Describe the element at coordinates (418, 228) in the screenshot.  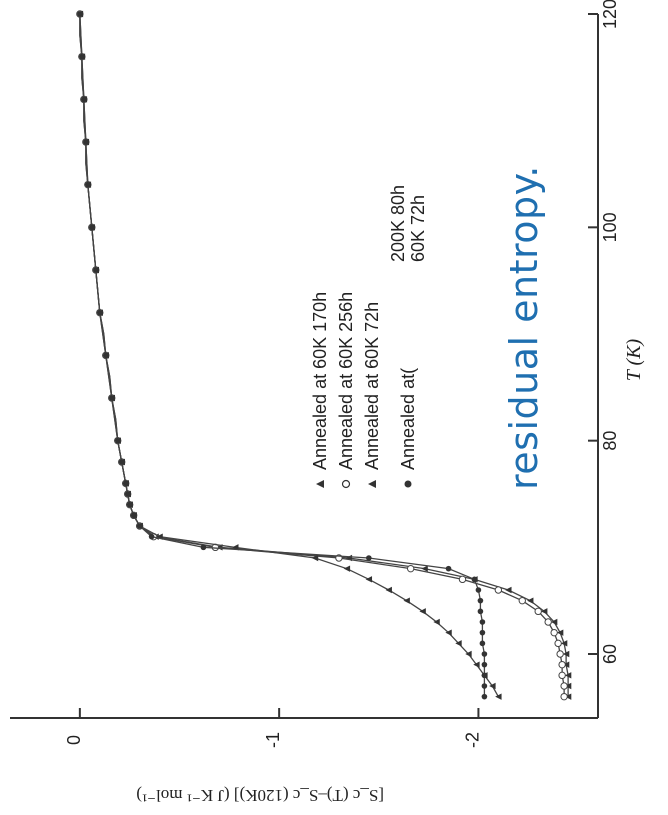
I see `legend-entry-line3: 60K 72h` at that location.